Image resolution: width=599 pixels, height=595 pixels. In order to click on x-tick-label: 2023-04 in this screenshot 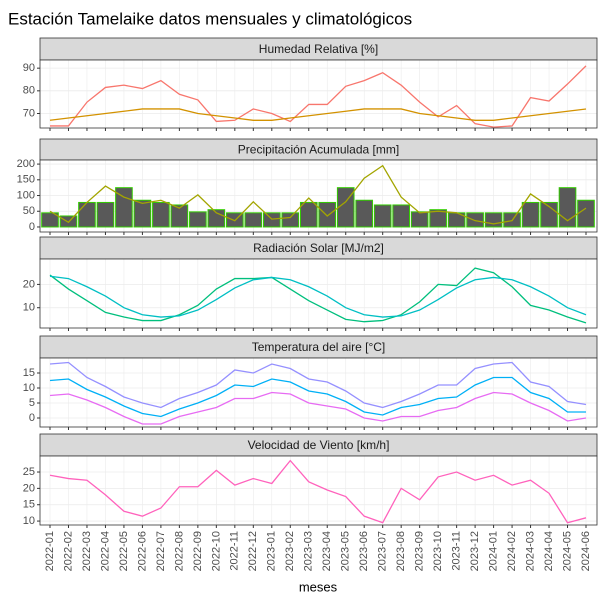, I will do `click(327, 551)`.